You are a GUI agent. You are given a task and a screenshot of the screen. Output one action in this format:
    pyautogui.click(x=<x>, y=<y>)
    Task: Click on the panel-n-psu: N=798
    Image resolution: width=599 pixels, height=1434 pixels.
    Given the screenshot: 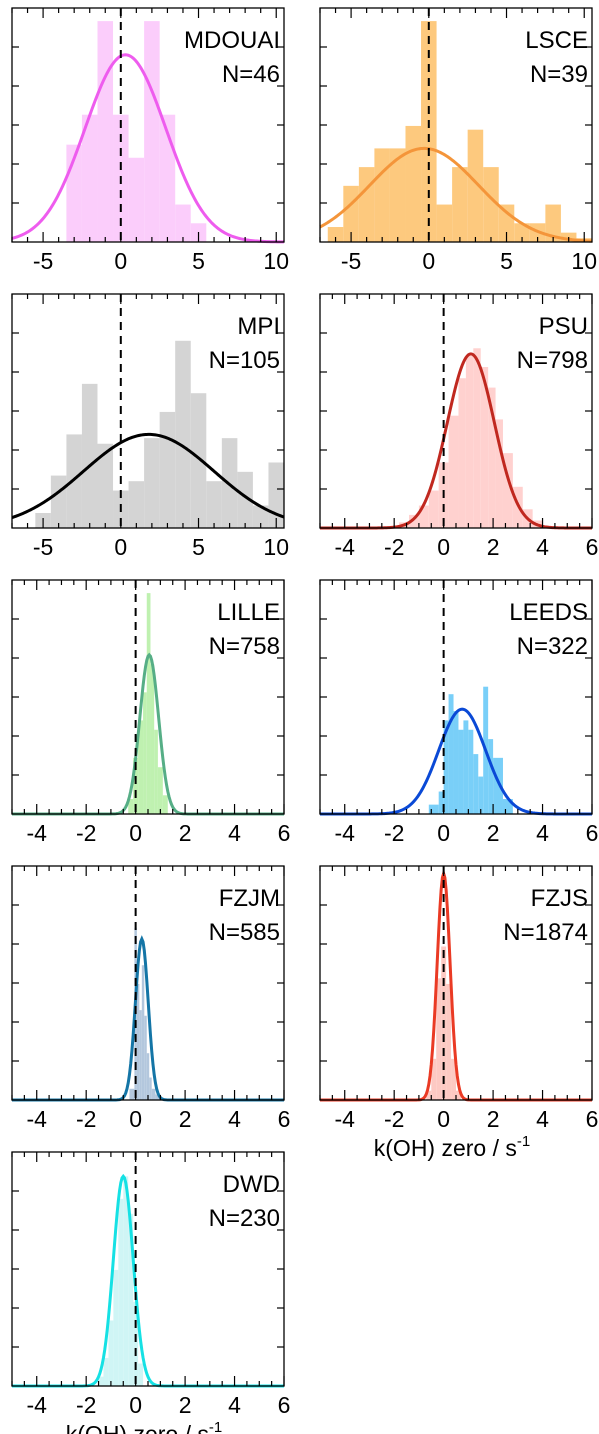 What is the action you would take?
    pyautogui.click(x=552, y=360)
    